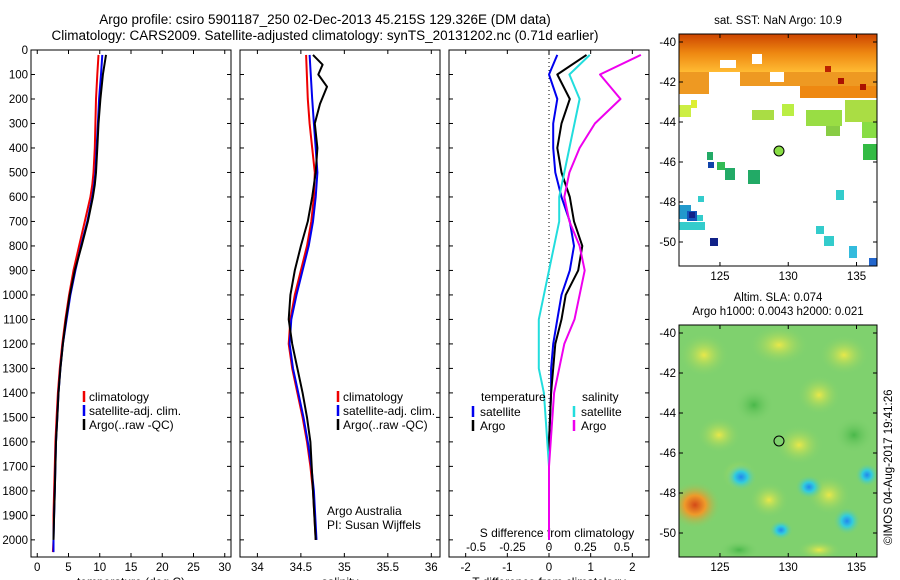 This screenshot has width=900, height=580. I want to click on series-line-s-satellite, so click(564, 297).